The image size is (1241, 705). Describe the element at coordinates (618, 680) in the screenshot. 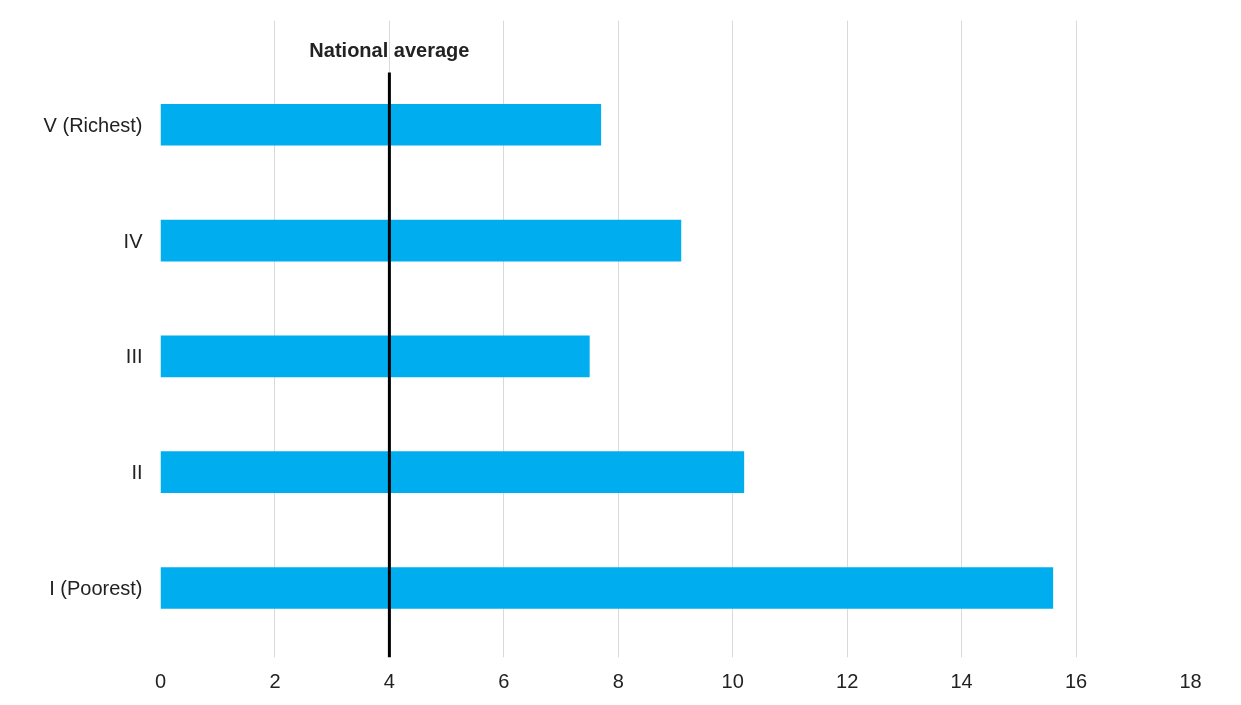

I see `x-tick-label: 8` at that location.